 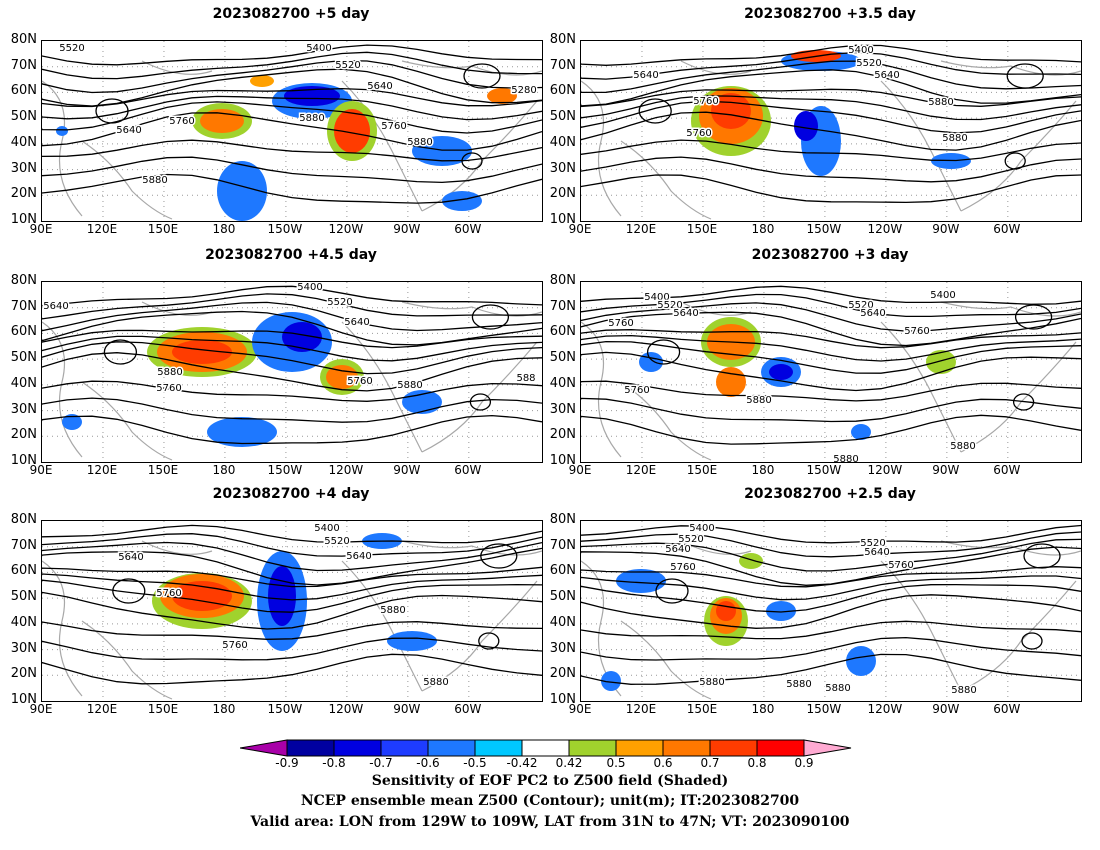 I want to click on colorbar-label: -0.5, so click(x=475, y=763).